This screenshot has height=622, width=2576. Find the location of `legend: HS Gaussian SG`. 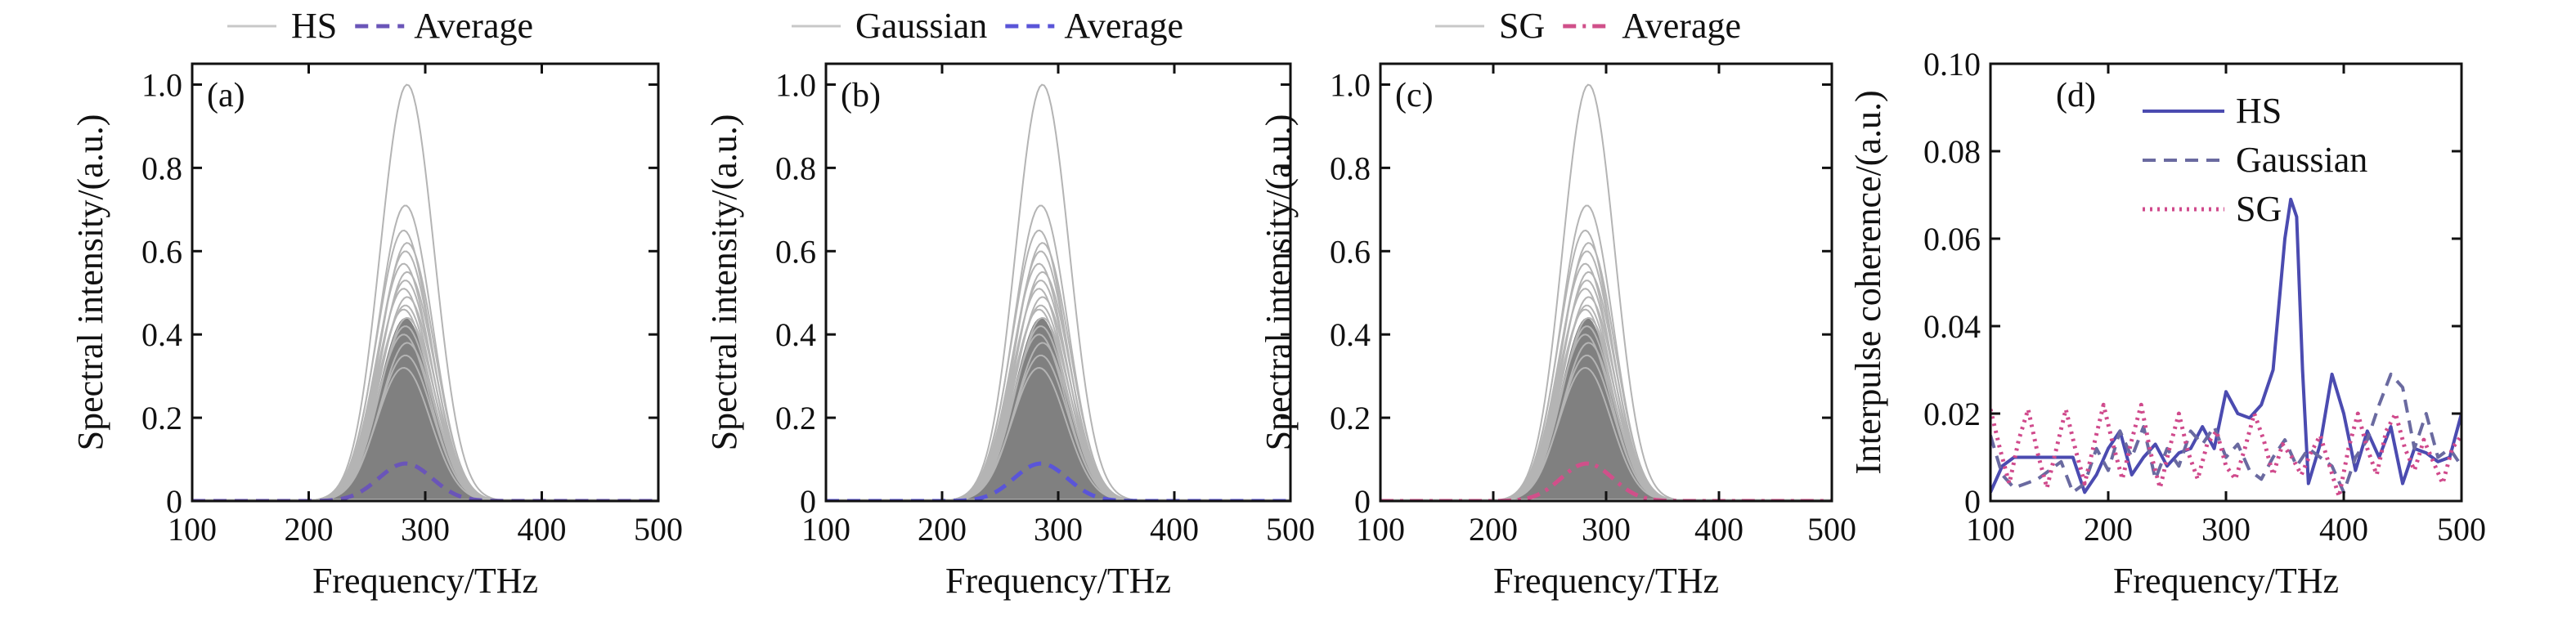

legend: HS Gaussian SG is located at coordinates (2255, 160).